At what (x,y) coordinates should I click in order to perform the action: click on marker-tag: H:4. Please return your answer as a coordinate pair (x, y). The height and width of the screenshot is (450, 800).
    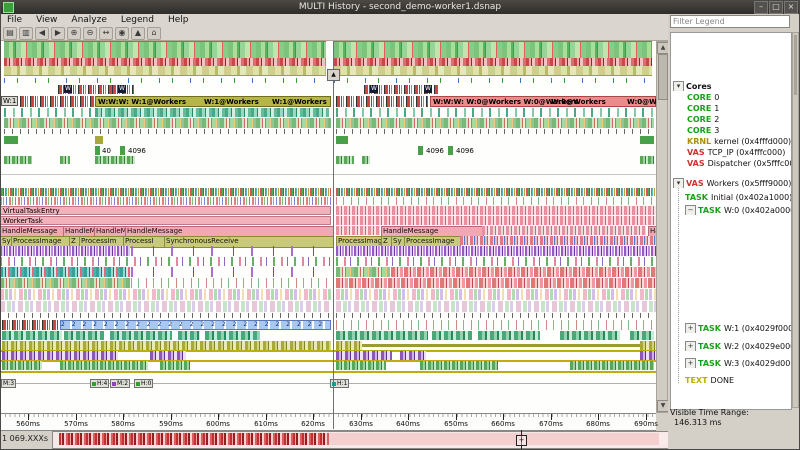
    Looking at the image, I should click on (100, 383).